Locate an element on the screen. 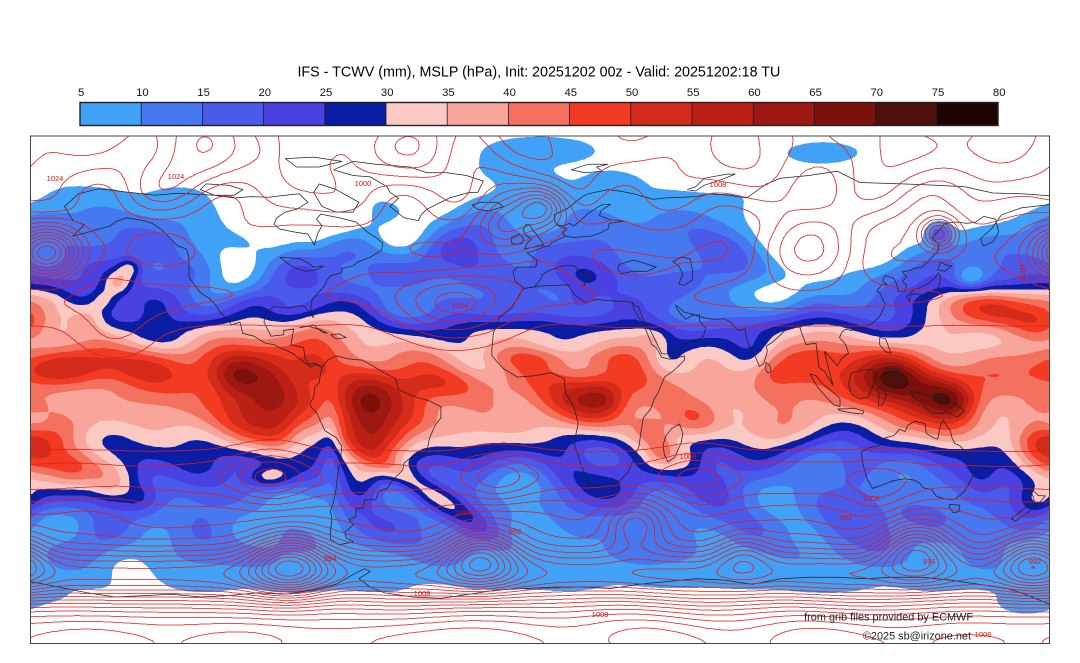 The height and width of the screenshot is (663, 1080). svg-text: 20 is located at coordinates (265, 93).